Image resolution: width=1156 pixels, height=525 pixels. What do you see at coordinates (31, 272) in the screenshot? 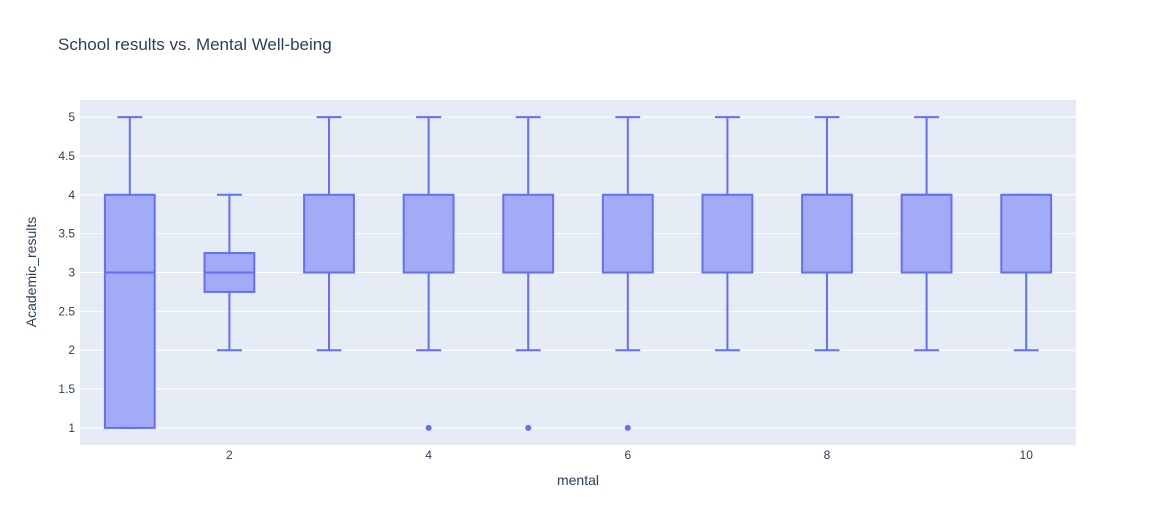
I see `y-axis-title: Academic_results` at bounding box center [31, 272].